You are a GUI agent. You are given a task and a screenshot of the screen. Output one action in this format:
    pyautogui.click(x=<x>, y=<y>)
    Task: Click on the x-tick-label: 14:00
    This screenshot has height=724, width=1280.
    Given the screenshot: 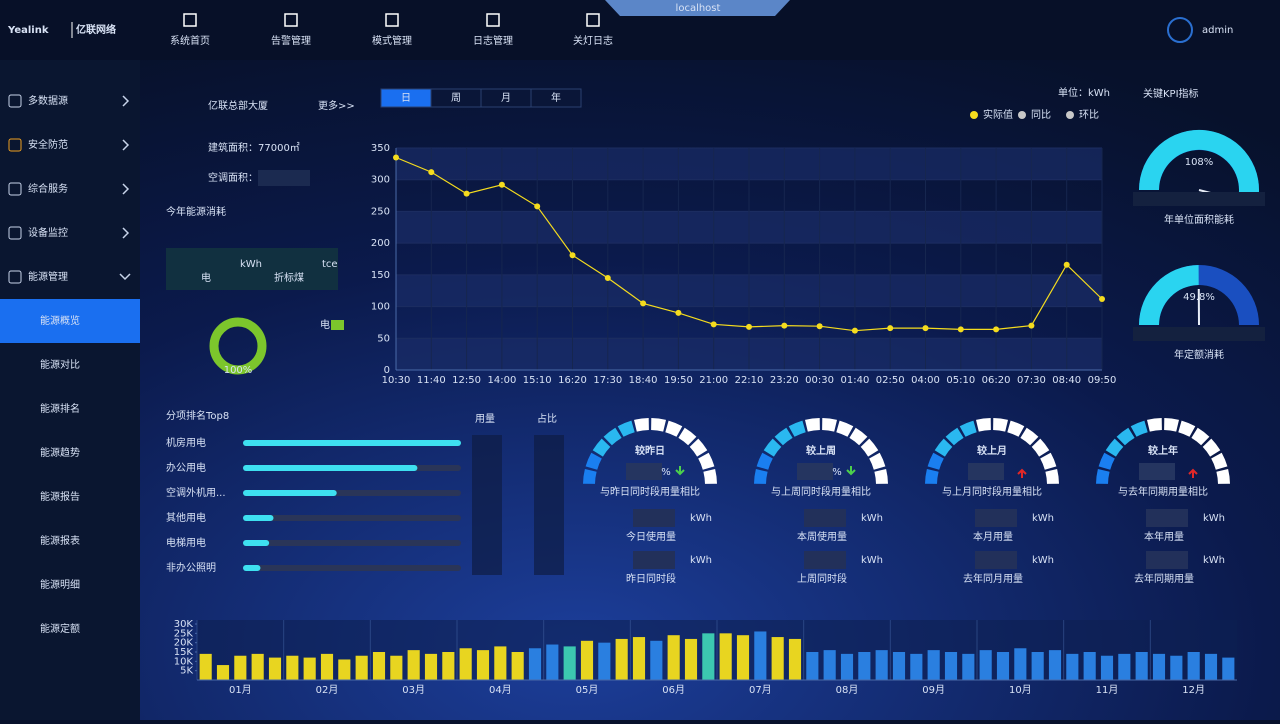 What is the action you would take?
    pyautogui.click(x=501, y=380)
    